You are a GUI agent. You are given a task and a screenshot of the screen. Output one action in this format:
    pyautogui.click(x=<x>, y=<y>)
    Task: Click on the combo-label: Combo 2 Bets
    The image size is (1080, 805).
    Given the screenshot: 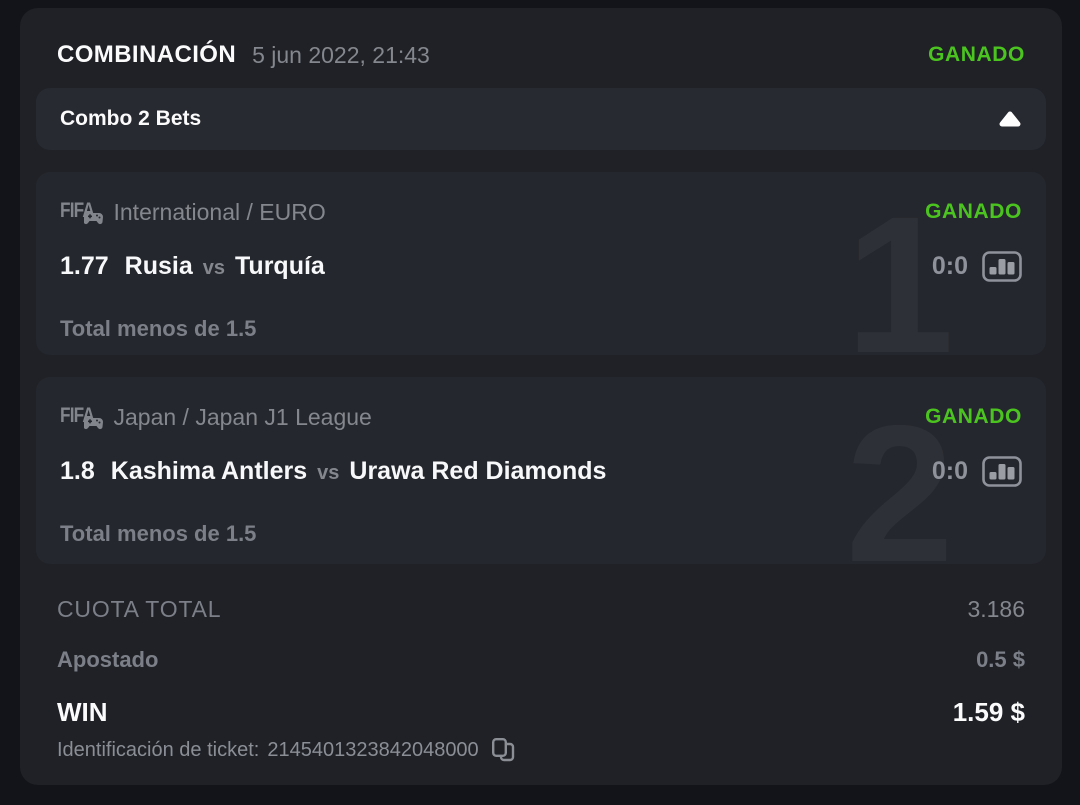 What is the action you would take?
    pyautogui.click(x=131, y=118)
    